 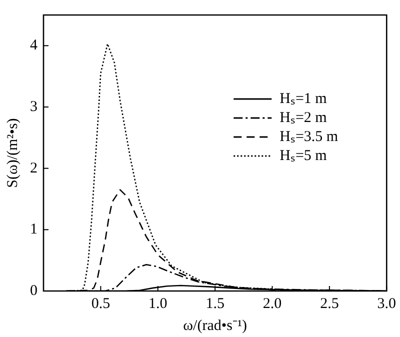 I want to click on legend-label: Hₛ=3.5 m, so click(x=309, y=136).